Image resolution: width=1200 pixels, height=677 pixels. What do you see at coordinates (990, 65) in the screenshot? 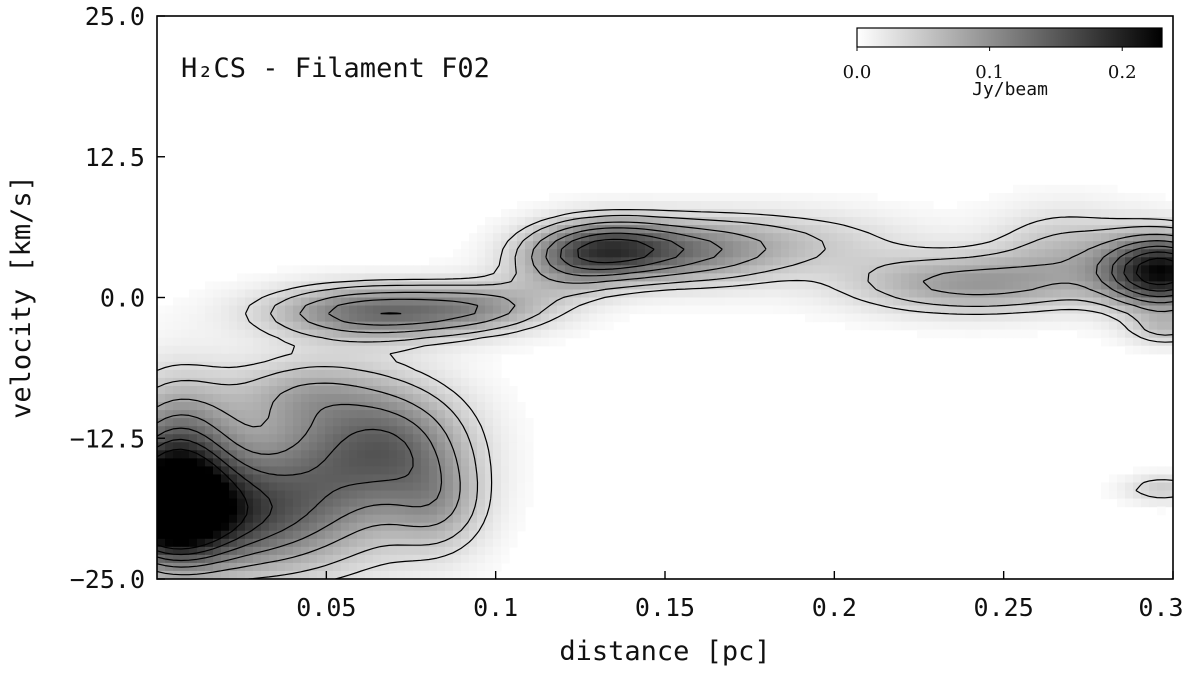
I see `colorbar-ticks: 0.0 0.1 0.2` at bounding box center [990, 65].